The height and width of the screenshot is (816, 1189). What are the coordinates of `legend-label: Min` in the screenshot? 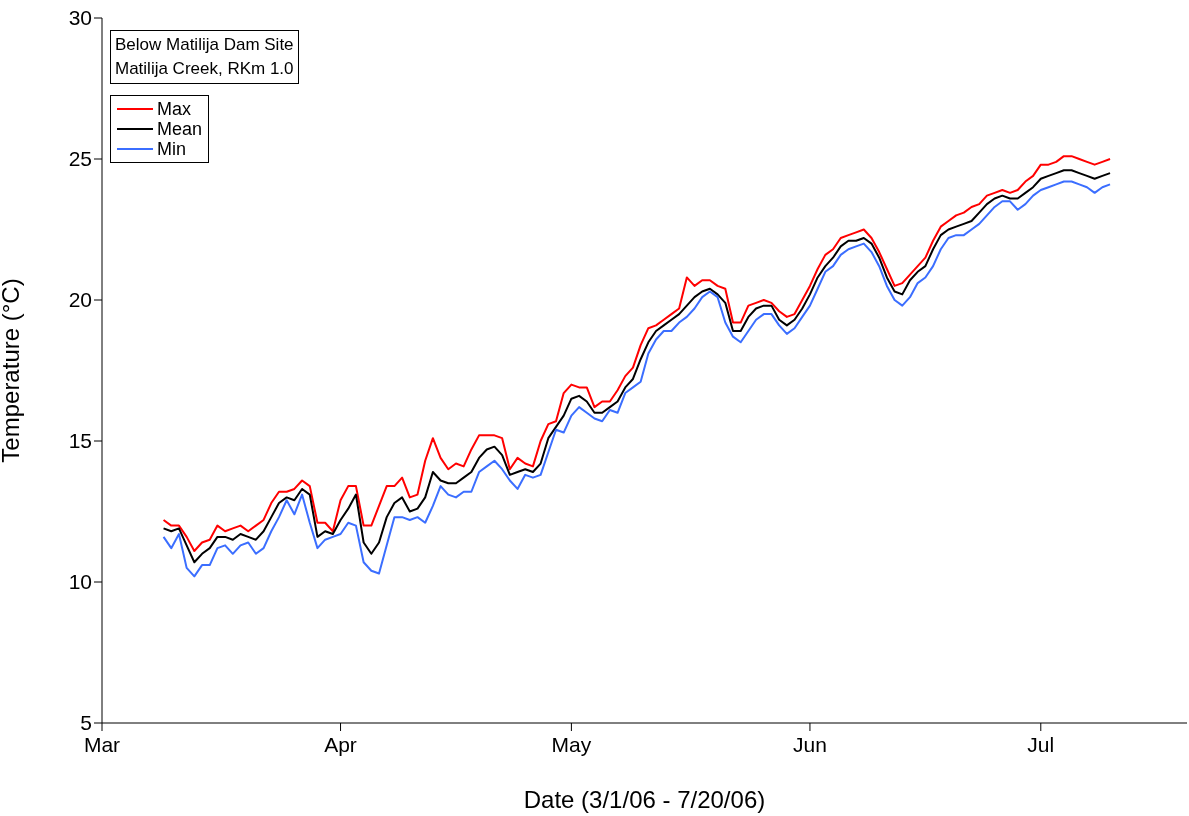 It's located at (172, 149).